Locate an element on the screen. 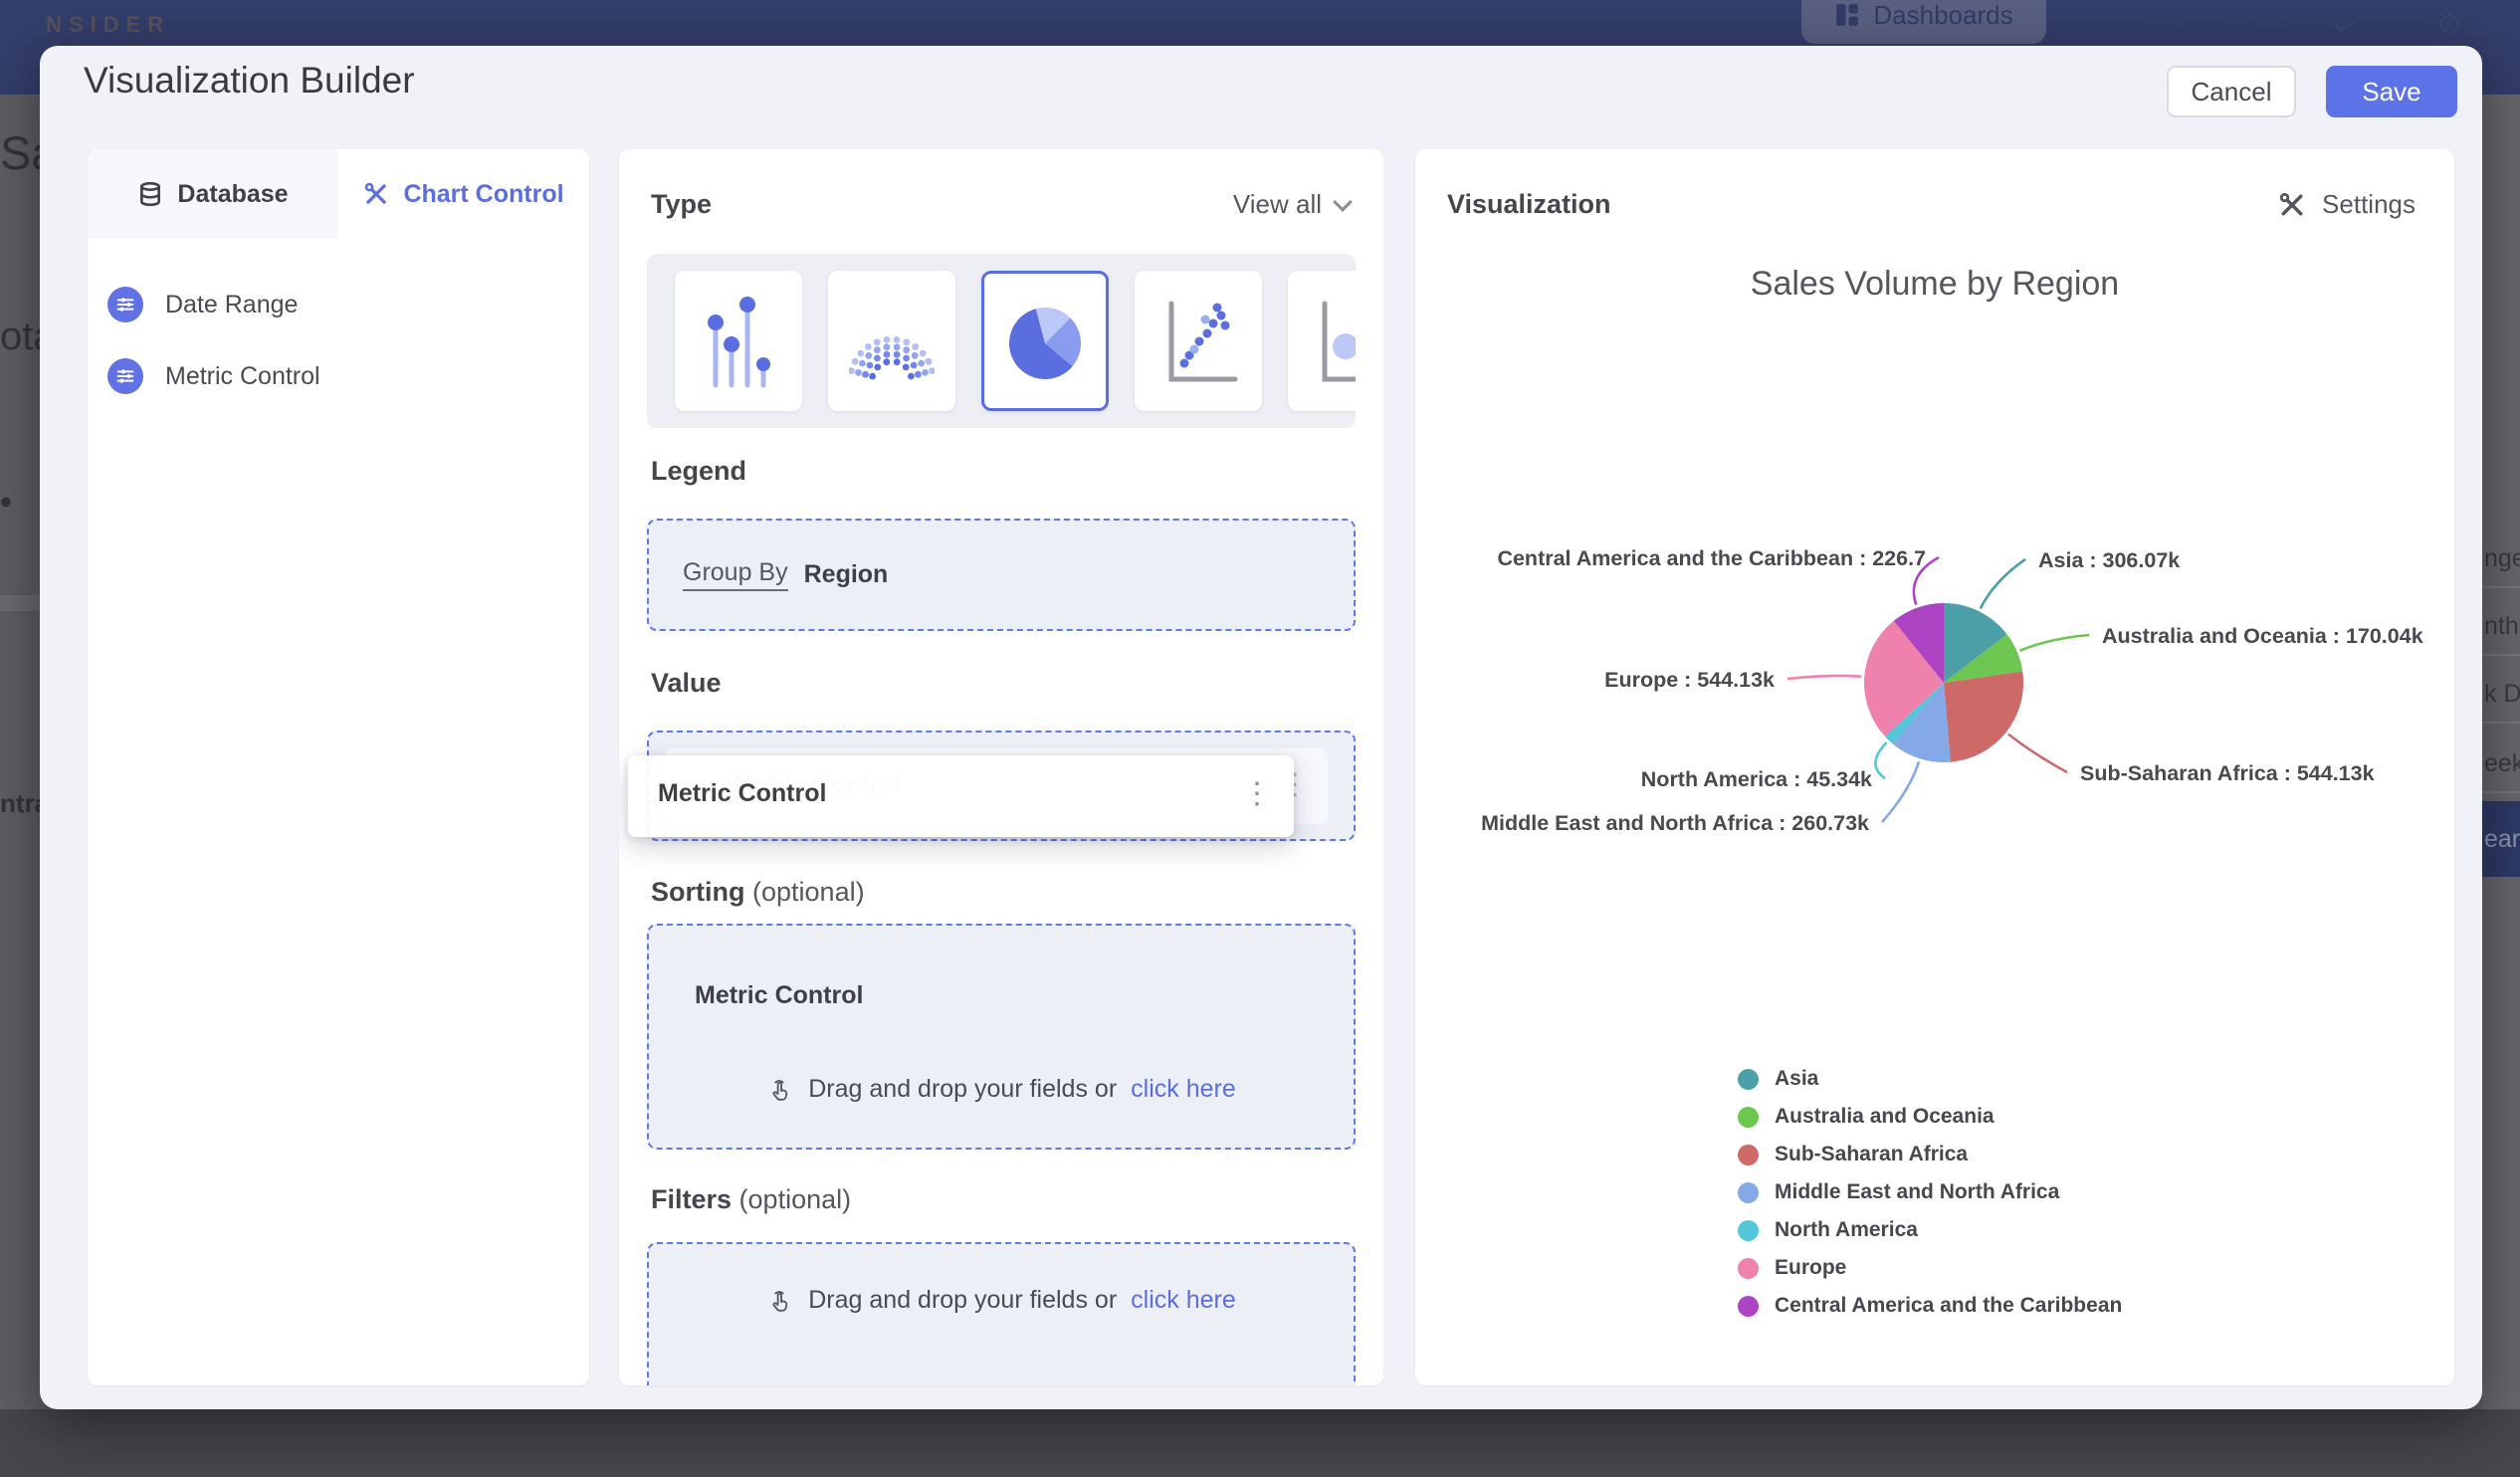  sidebar-item-metric-control: Metric Control is located at coordinates (213, 376).